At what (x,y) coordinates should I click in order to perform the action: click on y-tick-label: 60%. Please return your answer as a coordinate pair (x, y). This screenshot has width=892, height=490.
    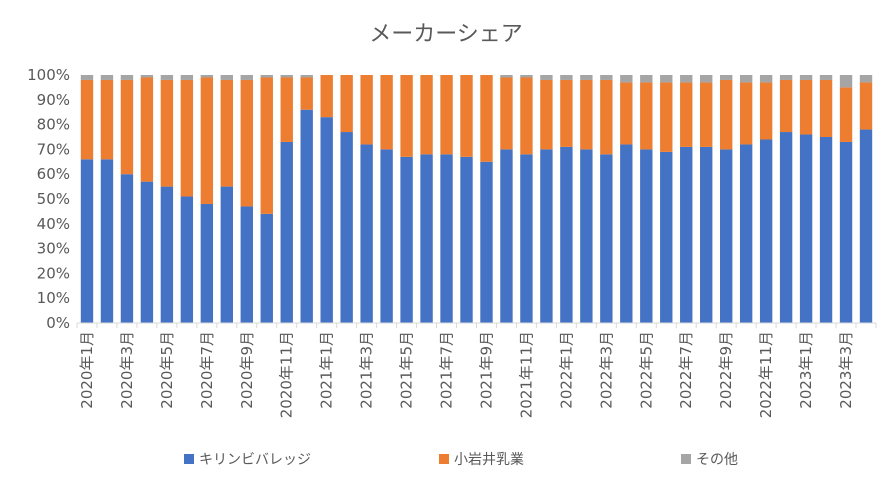
    Looking at the image, I should click on (53, 174).